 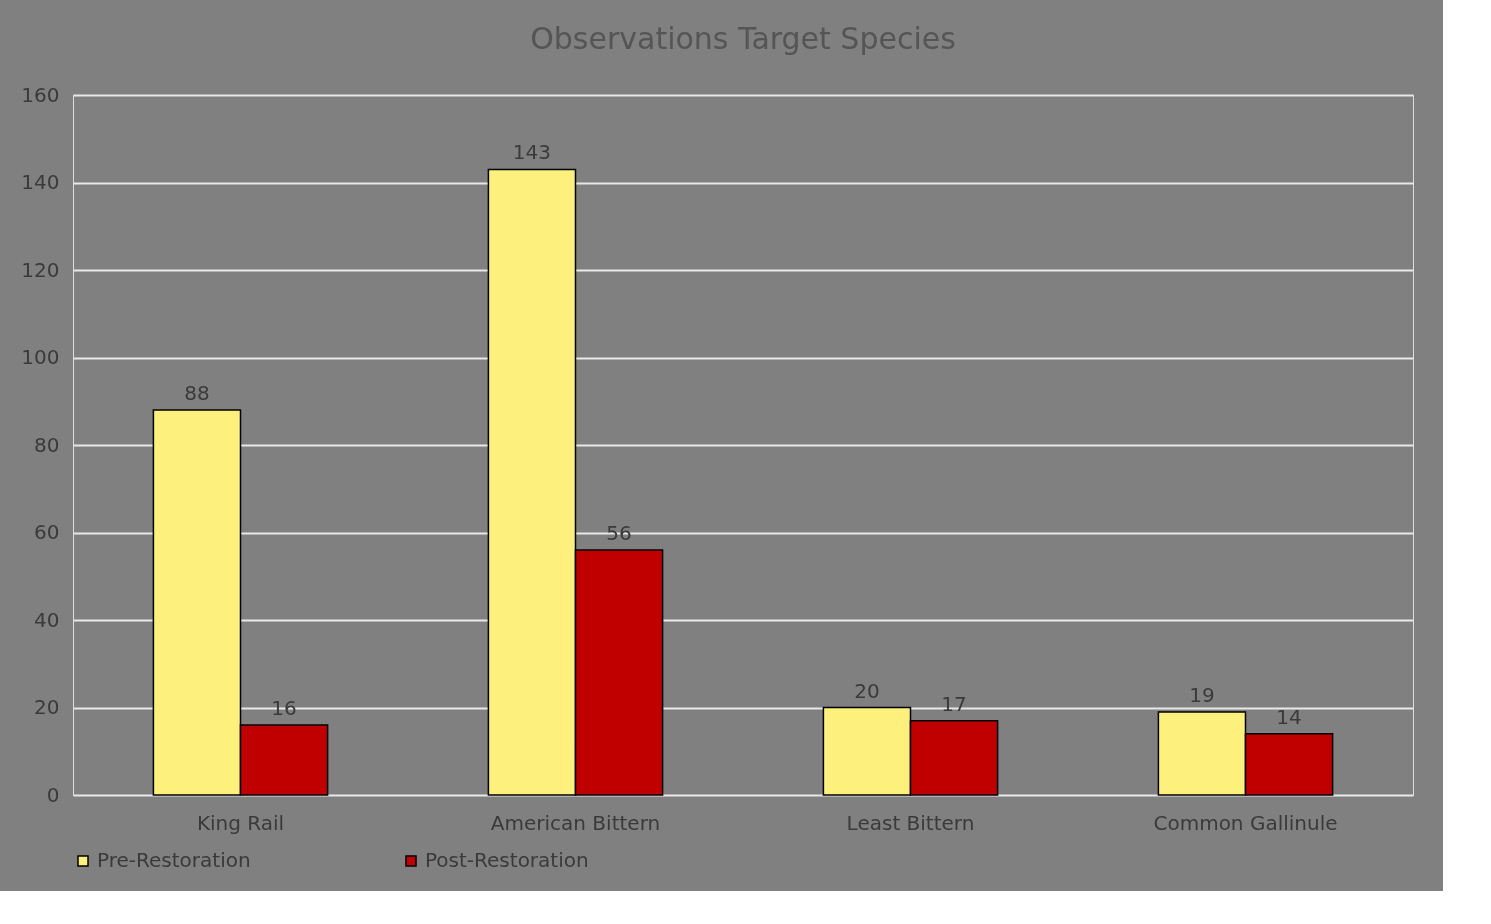 I want to click on y-tick-label: 80, so click(x=47, y=444).